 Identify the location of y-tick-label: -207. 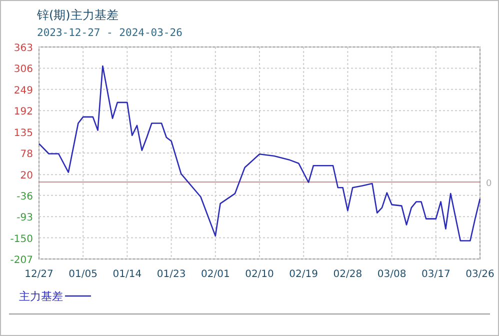
(21, 260).